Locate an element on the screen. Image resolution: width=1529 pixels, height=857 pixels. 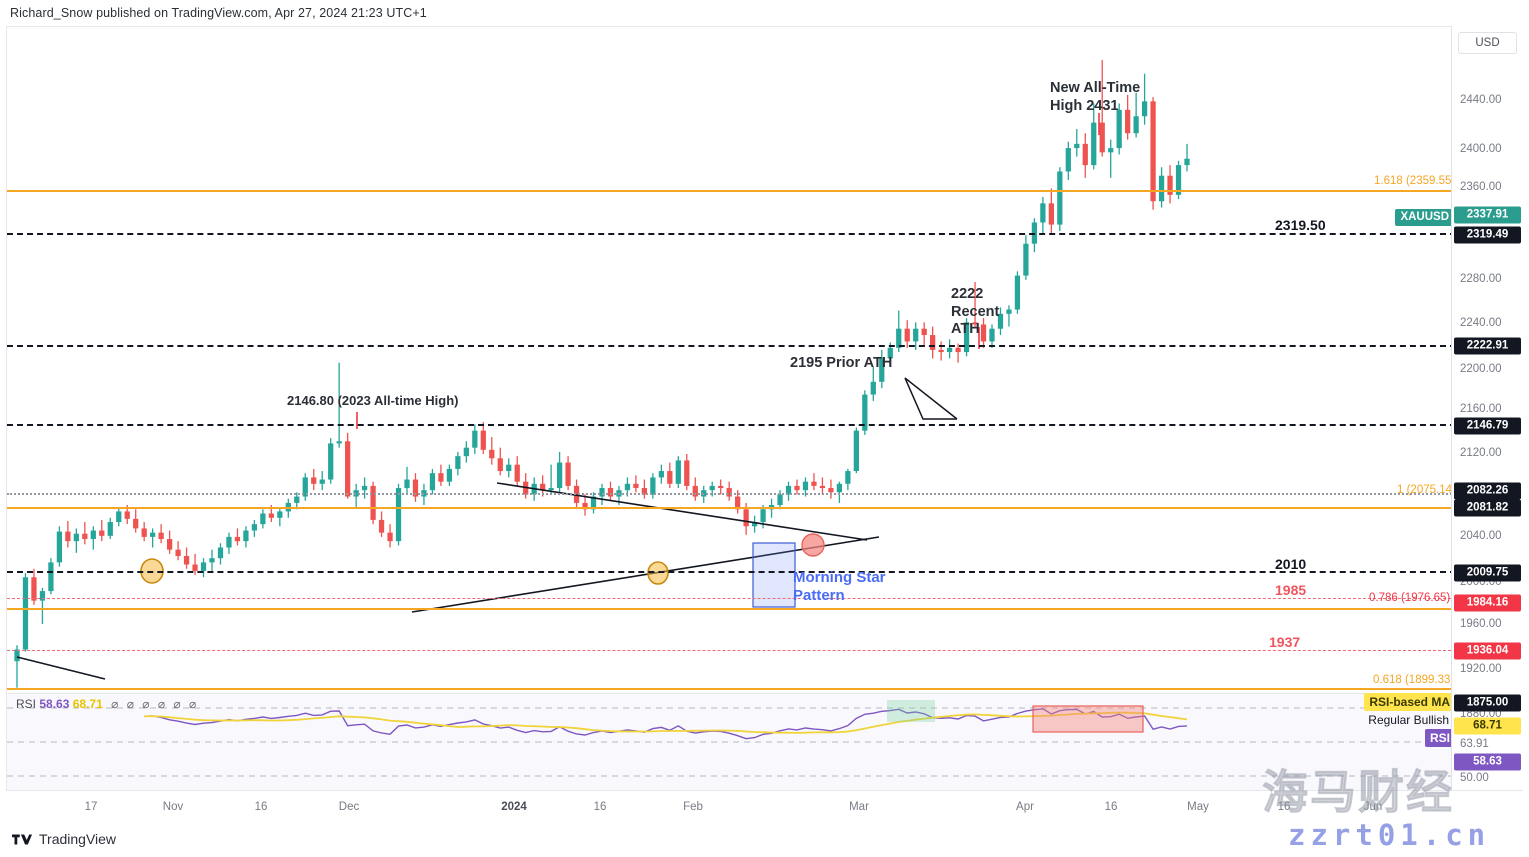
symbol-badge-ticker: XAUUSD is located at coordinates (1424, 217).